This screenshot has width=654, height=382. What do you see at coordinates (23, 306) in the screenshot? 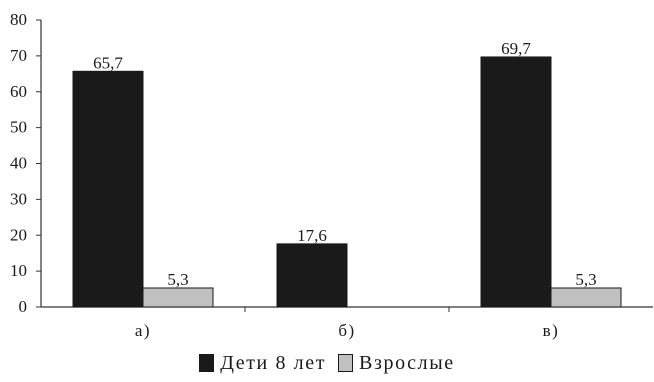
I see `y-tick-label: 0` at bounding box center [23, 306].